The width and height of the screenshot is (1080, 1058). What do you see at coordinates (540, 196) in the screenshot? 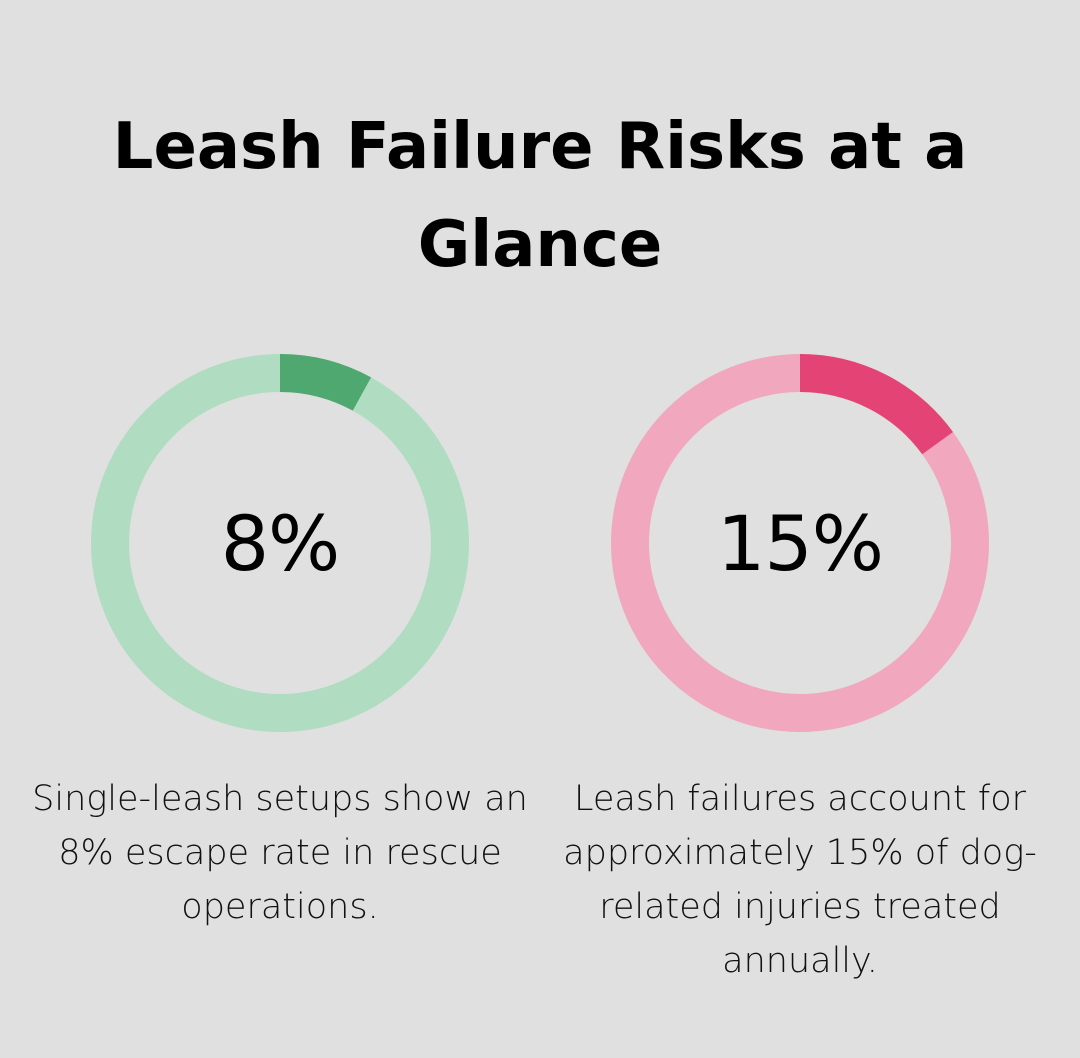
I see `page-title: Leash Failure Risks at a Glance` at bounding box center [540, 196].